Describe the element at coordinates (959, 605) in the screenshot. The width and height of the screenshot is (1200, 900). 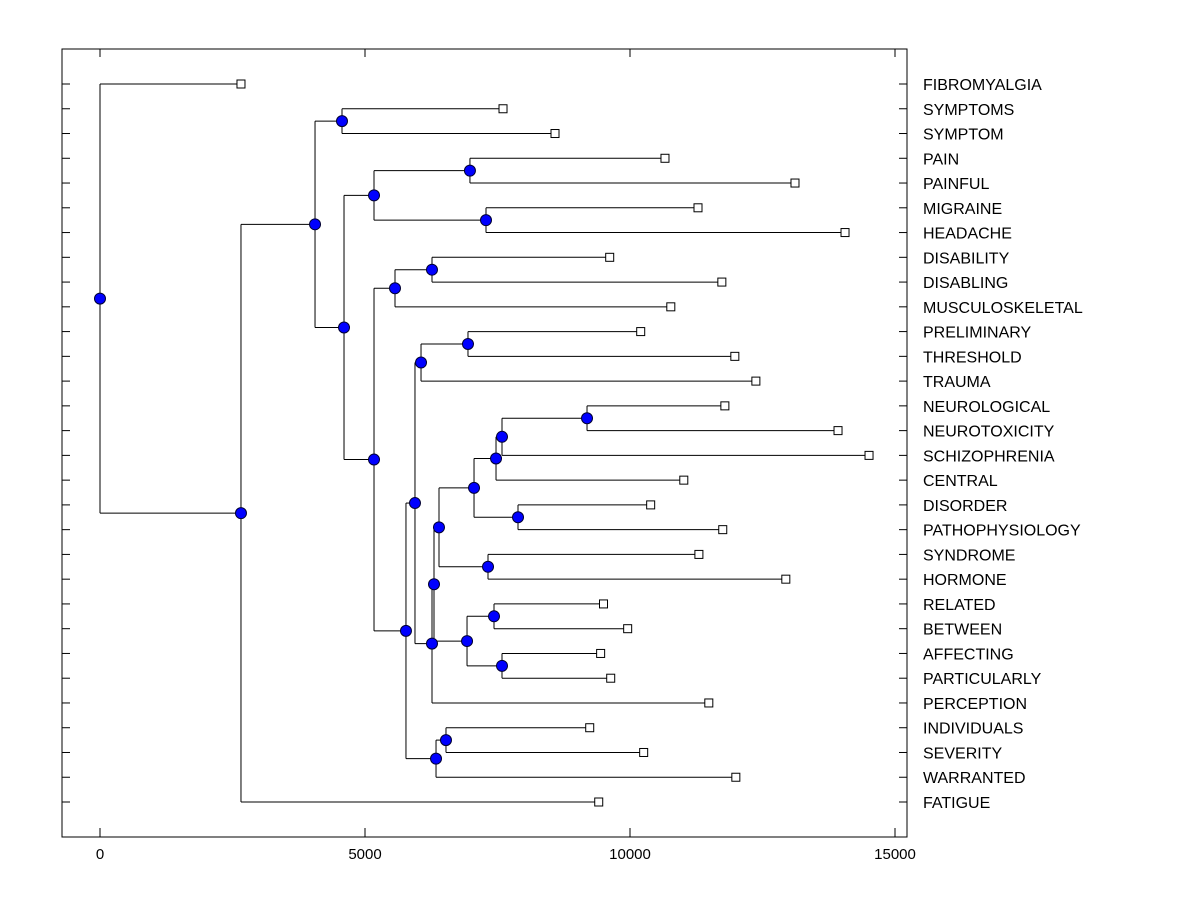
I see `leaf-label: RELATED` at that location.